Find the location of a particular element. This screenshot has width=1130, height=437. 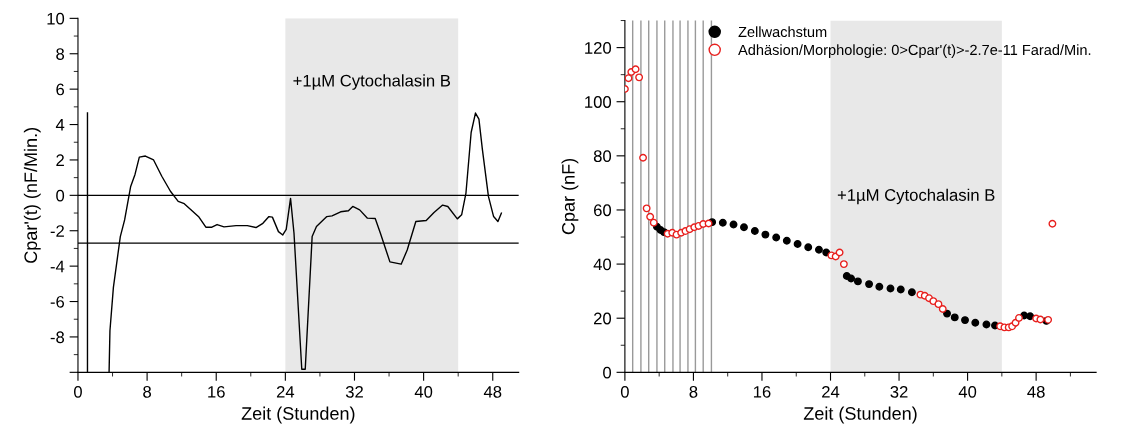

y-tick-label: 6 is located at coordinates (60, 89).